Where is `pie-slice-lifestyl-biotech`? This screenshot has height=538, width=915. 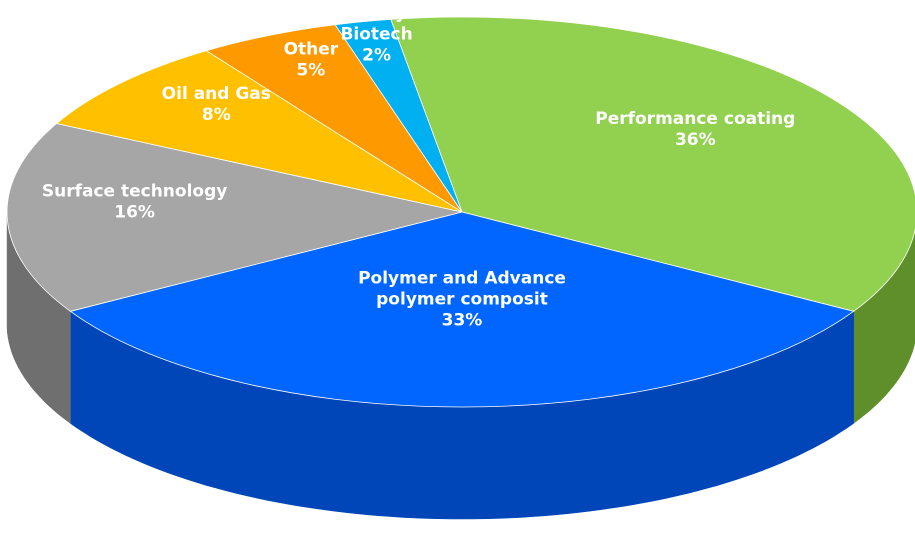 pie-slice-lifestyl-biotech is located at coordinates (398, 115).